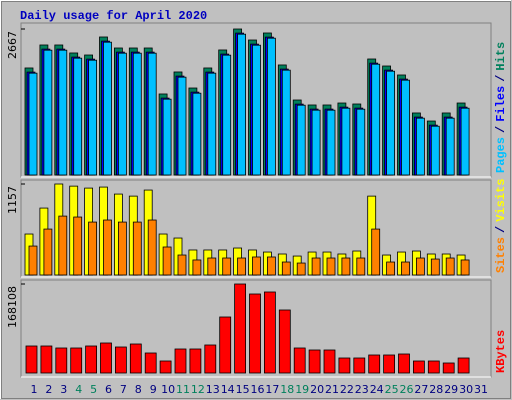 This screenshot has width=512, height=400. Describe the element at coordinates (421, 389) in the screenshot. I see `x-tick-label: 27` at that location.